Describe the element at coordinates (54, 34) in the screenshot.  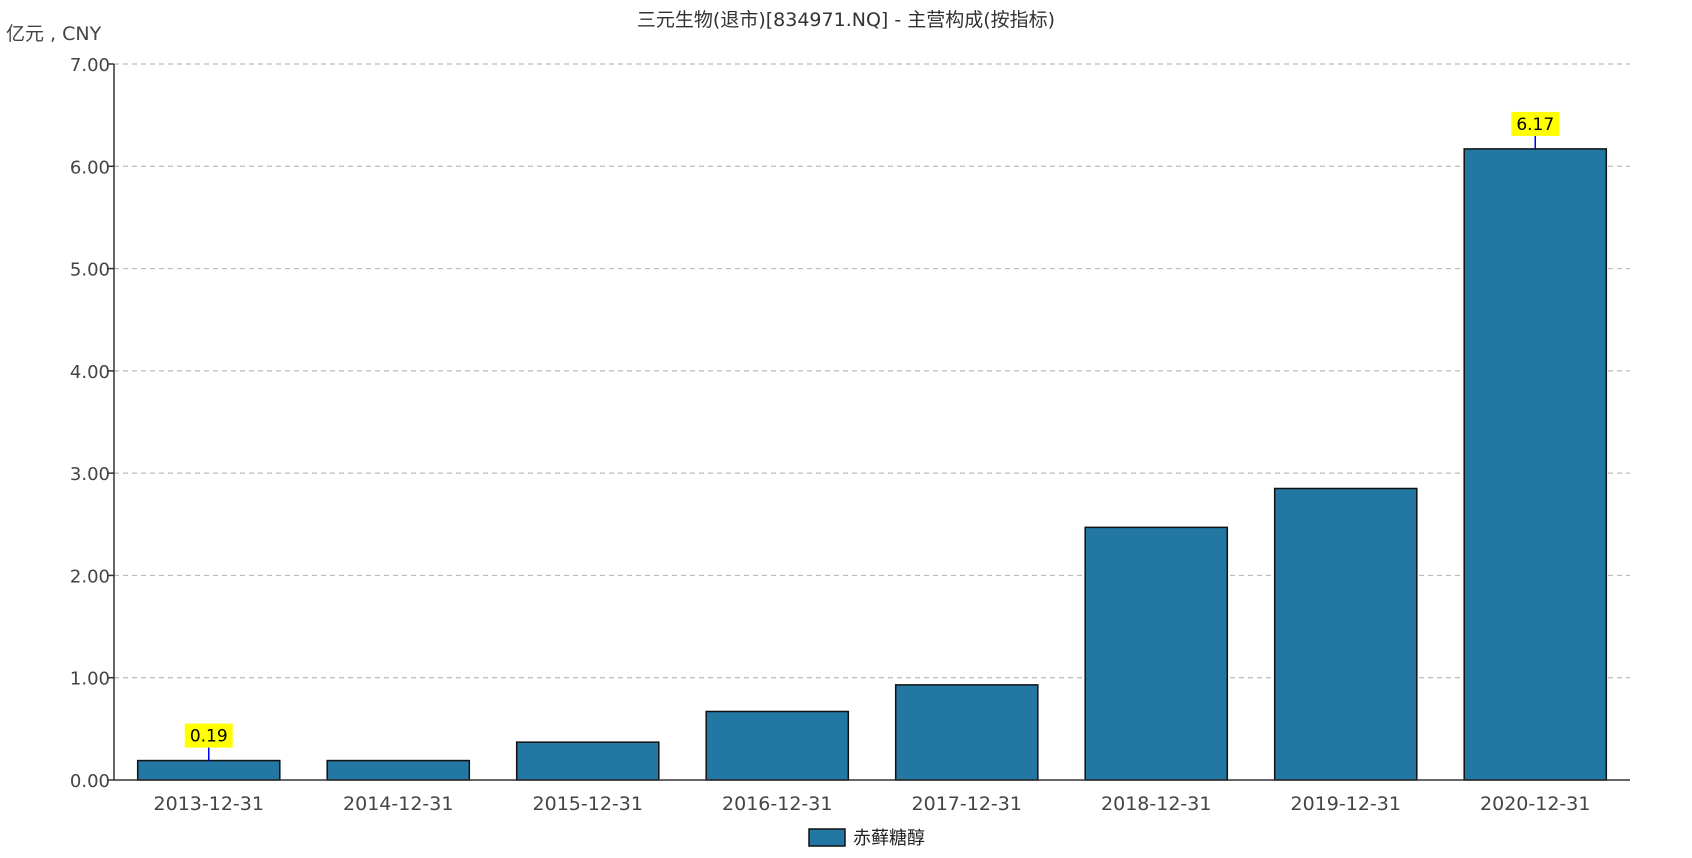
I see `y-unit-label: 亿元 , CNY` at that location.